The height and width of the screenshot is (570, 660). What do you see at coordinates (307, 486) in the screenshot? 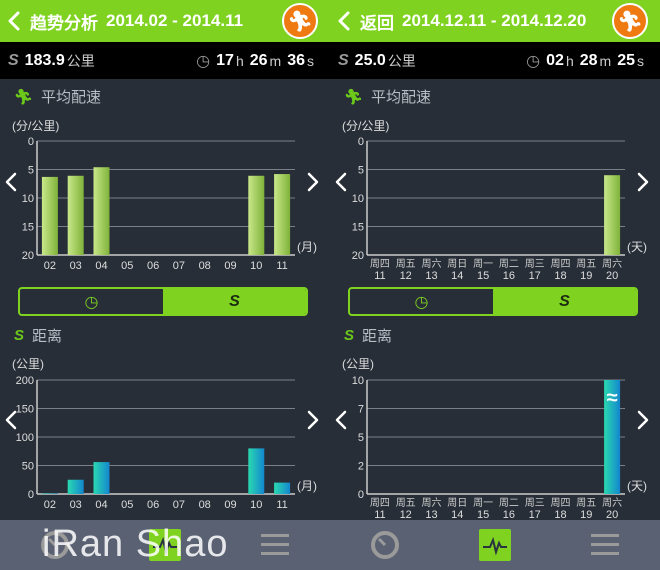
I see `x-axis-unit: (月)` at bounding box center [307, 486].